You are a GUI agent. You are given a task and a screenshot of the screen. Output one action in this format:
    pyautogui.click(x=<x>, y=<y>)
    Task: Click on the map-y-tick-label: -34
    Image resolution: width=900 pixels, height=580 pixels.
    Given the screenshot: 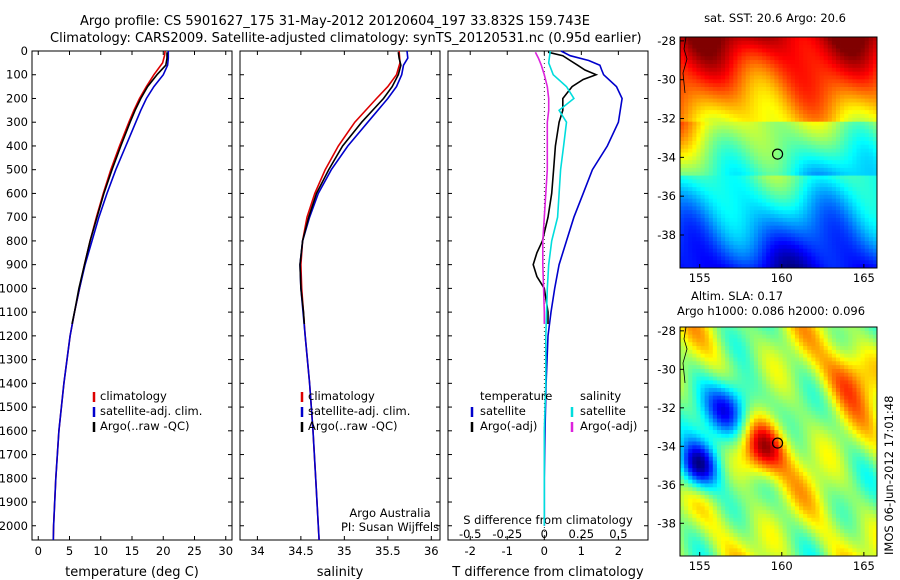 What is the action you would take?
    pyautogui.click(x=666, y=157)
    